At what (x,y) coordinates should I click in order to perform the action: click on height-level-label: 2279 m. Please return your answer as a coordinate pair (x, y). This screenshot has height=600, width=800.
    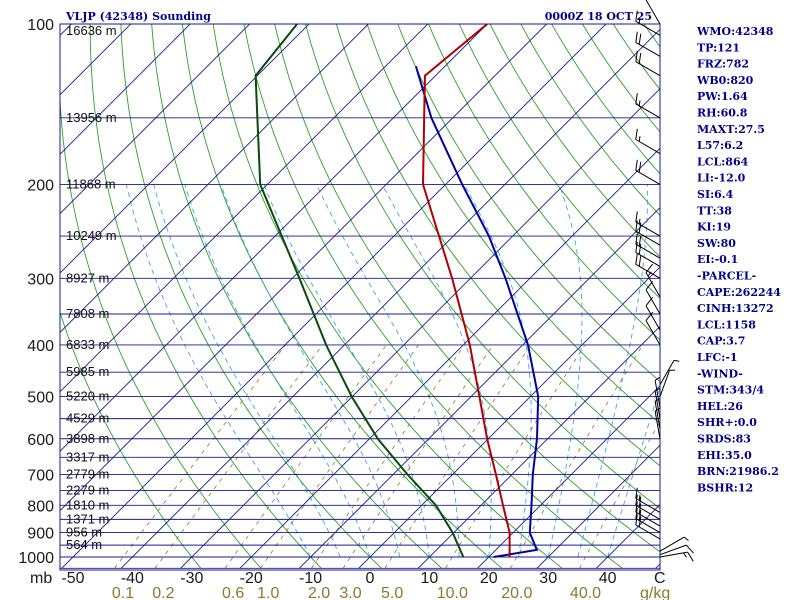
    Looking at the image, I should click on (87, 489).